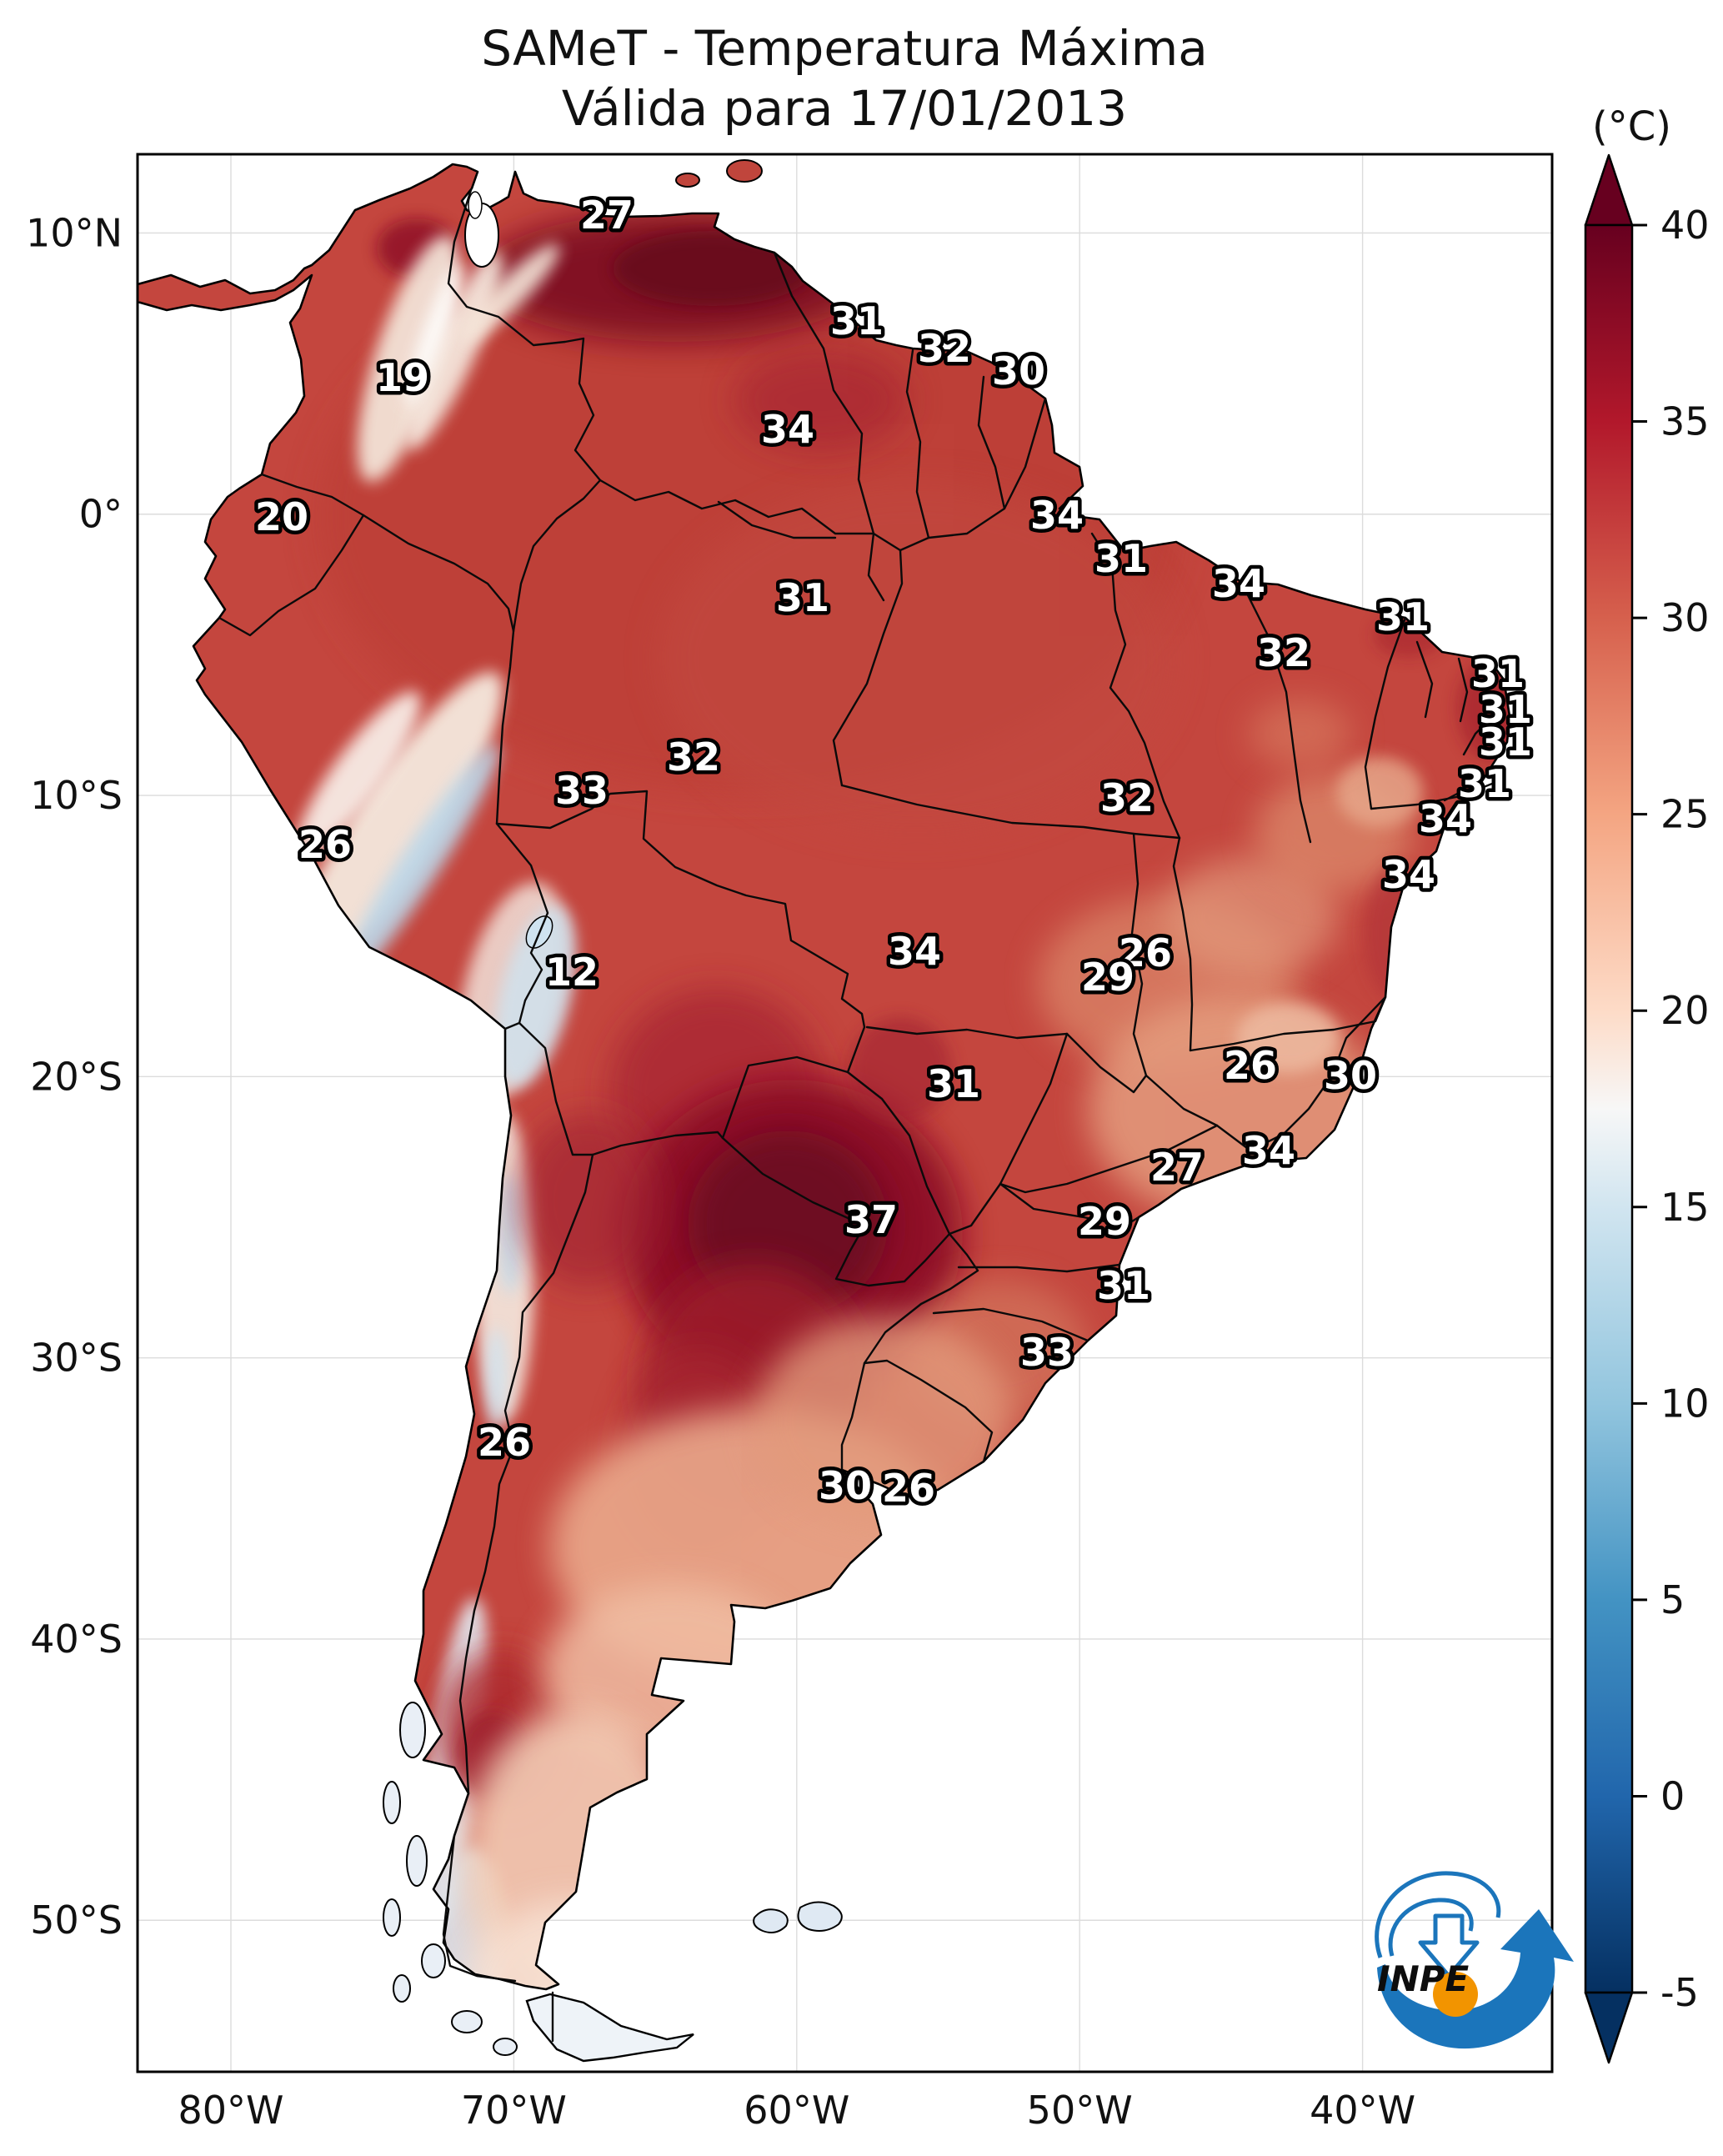 Image resolution: width=1723 pixels, height=2156 pixels. I want to click on state-border-piaui-ceara, so click(1385, 713).